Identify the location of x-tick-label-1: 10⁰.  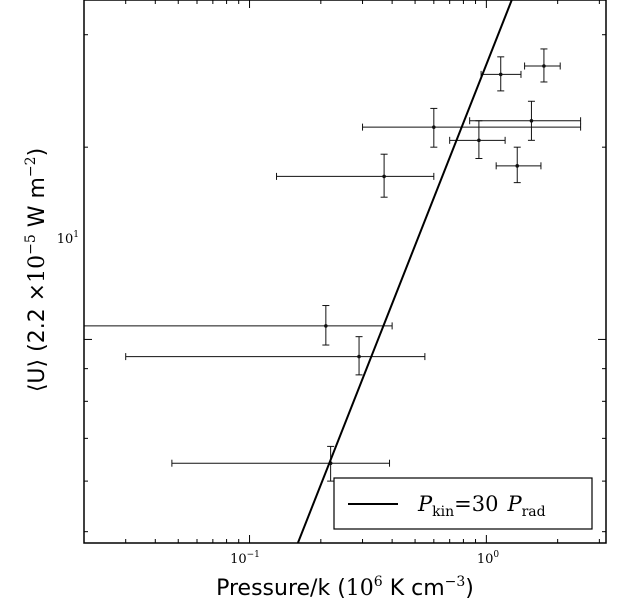
(488, 558).